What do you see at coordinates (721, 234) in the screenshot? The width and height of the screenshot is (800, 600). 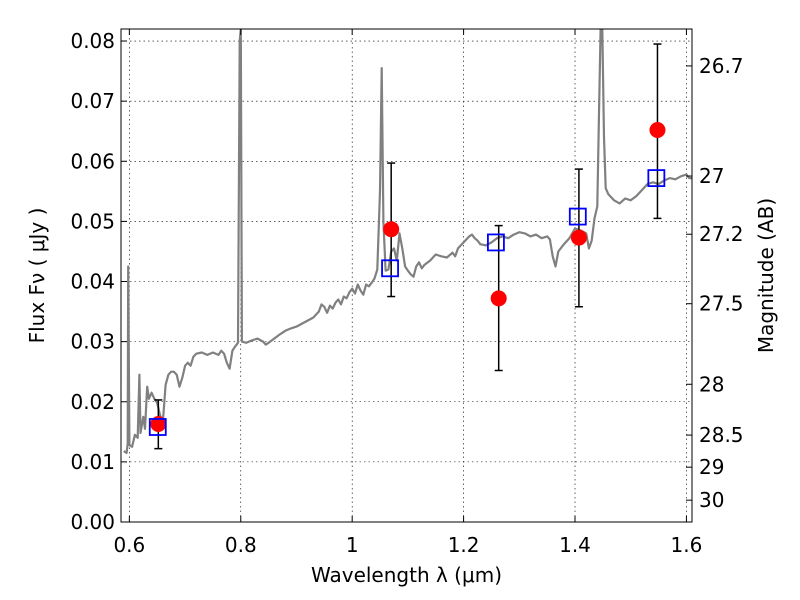 I see `y-right-tick-label: 27.2` at bounding box center [721, 234].